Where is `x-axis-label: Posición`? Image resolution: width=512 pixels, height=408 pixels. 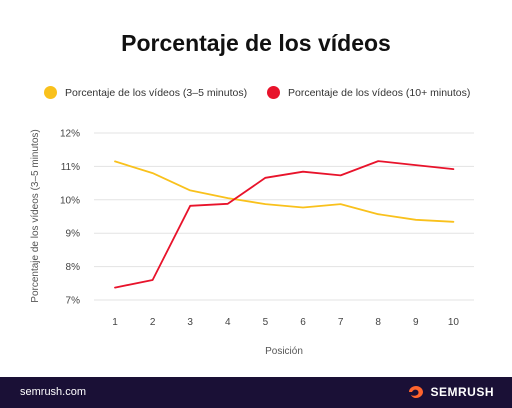
x-axis-label: Posición is located at coordinates (284, 351).